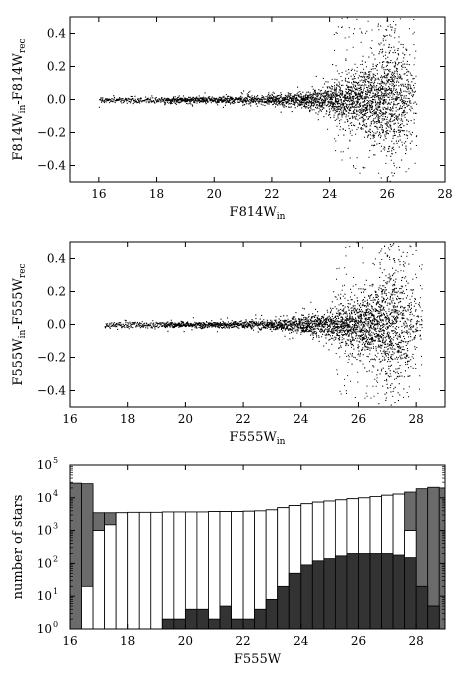  What do you see at coordinates (55, 591) in the screenshot?
I see `y-tick-exponent: 1` at bounding box center [55, 591].